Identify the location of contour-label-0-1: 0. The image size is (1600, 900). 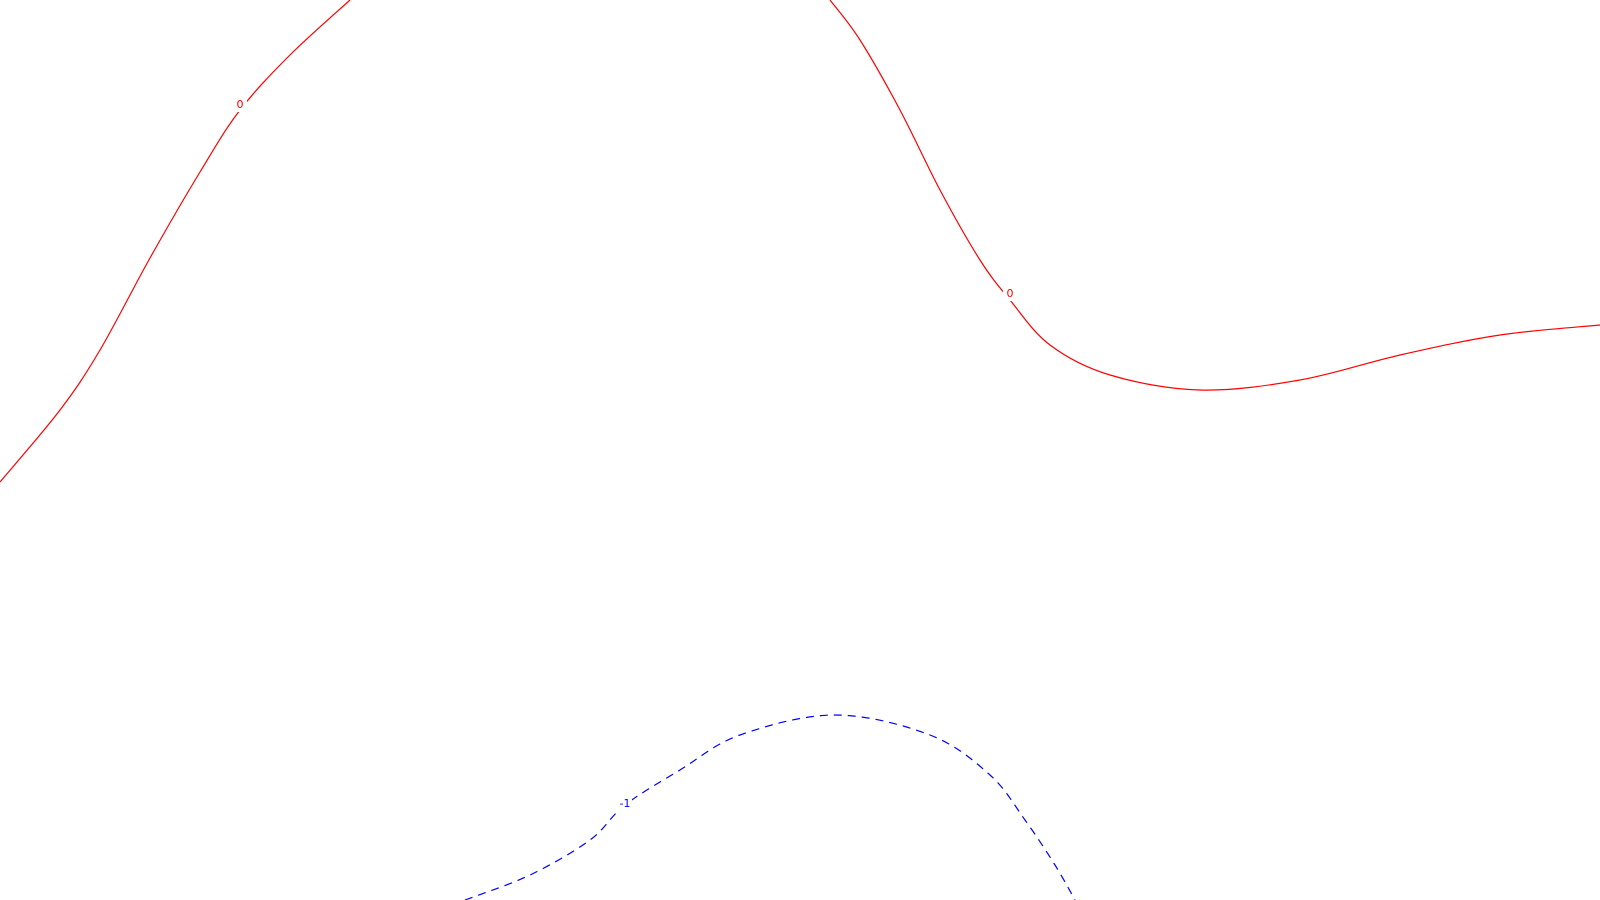
(1010, 293).